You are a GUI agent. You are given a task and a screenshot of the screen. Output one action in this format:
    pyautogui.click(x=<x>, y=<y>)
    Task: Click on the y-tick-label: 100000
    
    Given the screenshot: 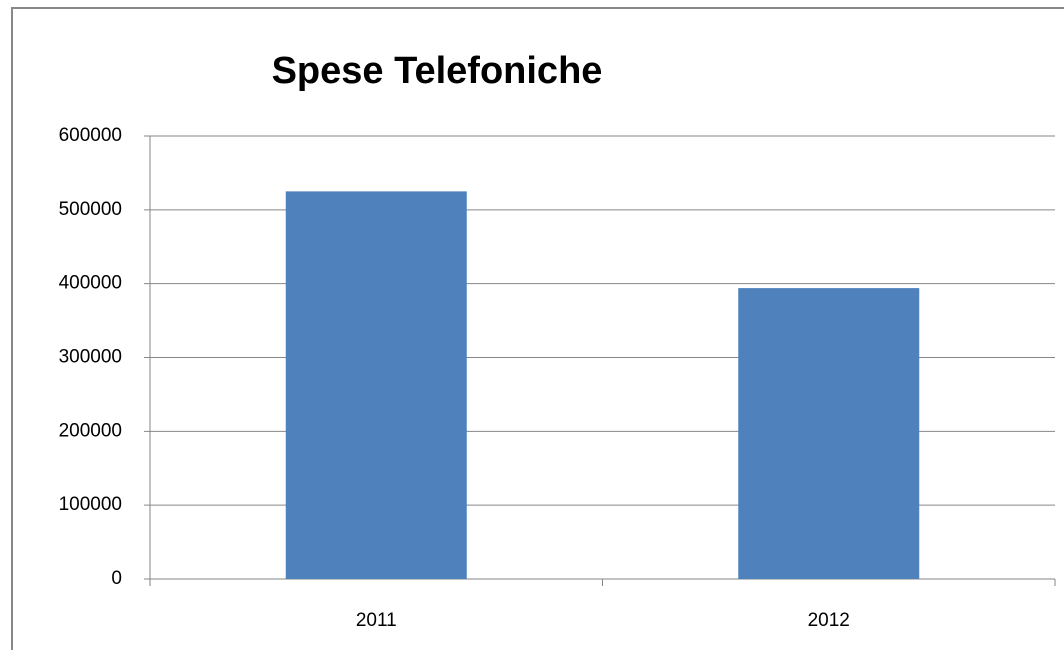 What is the action you would take?
    pyautogui.click(x=90, y=504)
    